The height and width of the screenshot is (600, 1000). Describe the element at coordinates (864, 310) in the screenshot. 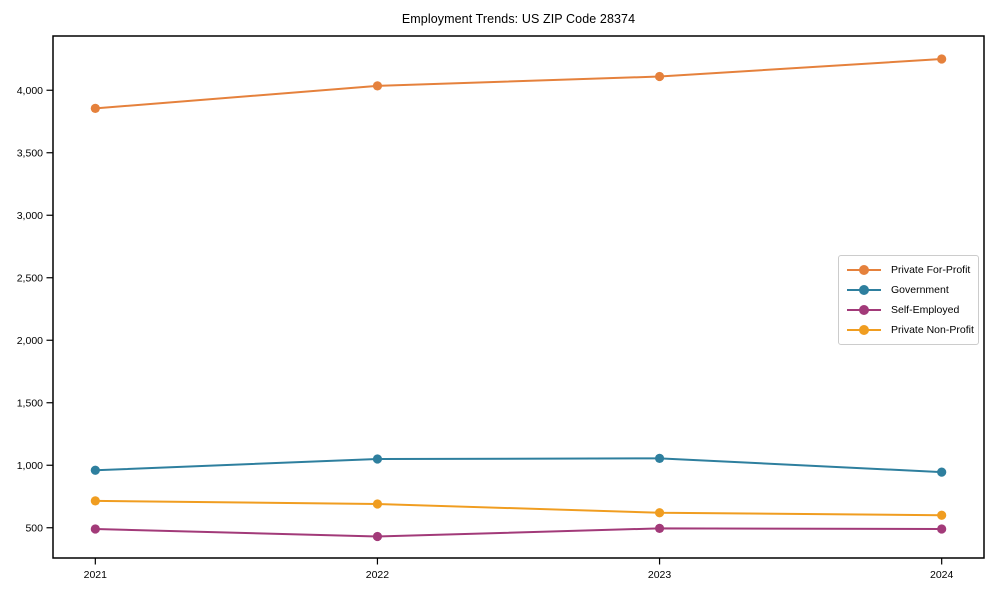

I see `legend-marker-self-employed` at that location.